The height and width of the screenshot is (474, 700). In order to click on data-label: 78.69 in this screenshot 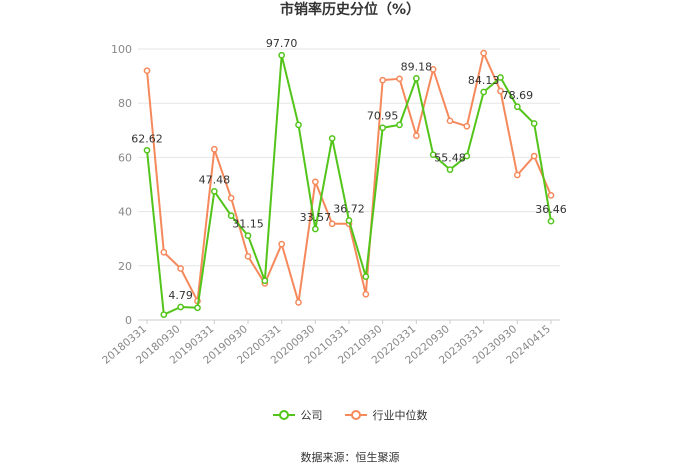, I will do `click(518, 95)`.